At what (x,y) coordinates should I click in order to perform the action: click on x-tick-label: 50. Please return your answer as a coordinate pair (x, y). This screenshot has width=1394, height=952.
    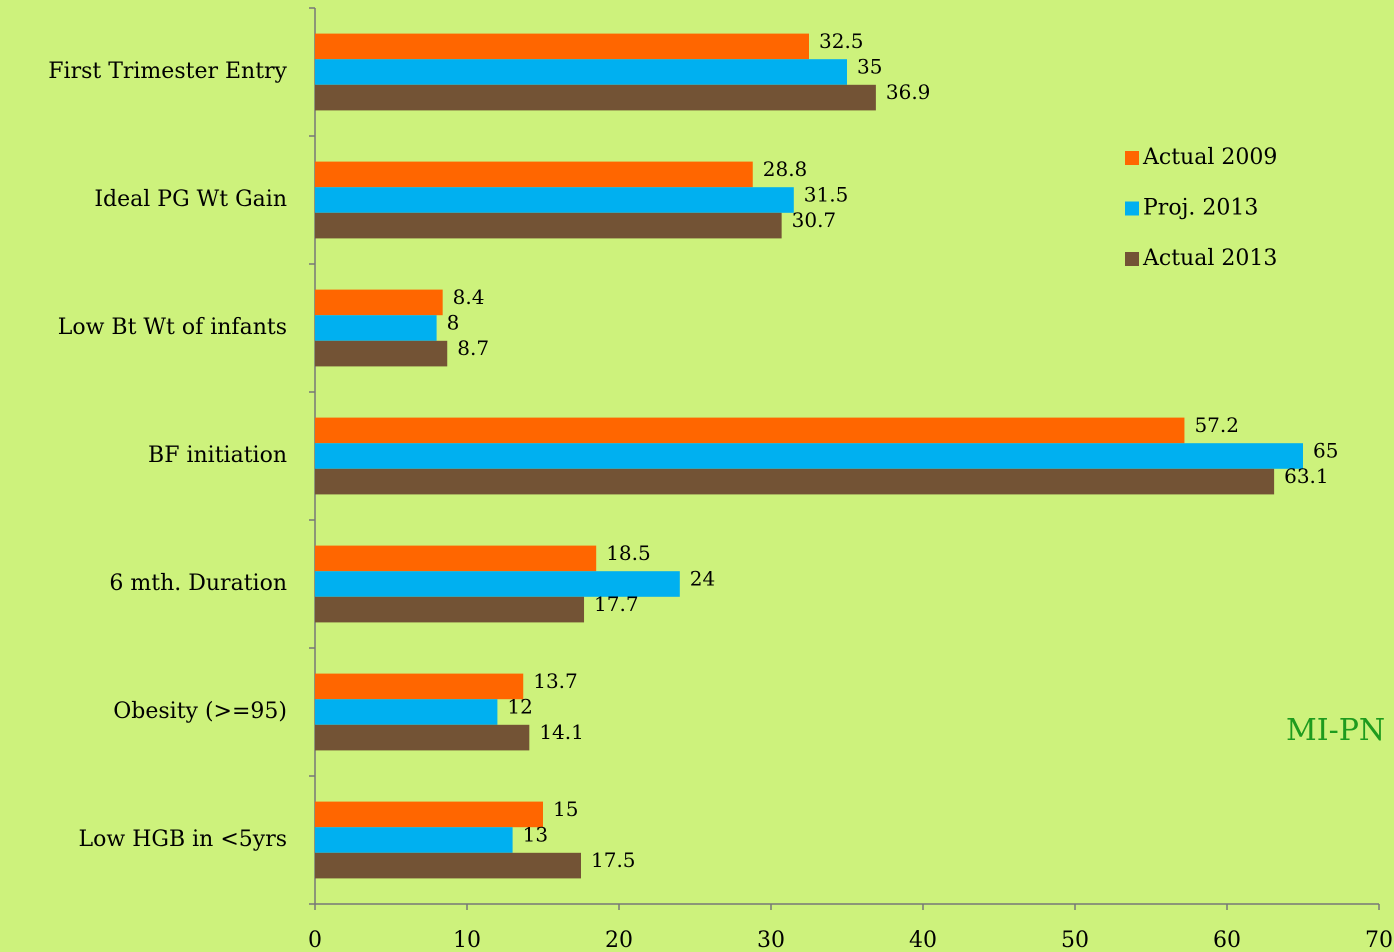
    Looking at the image, I should click on (1075, 940).